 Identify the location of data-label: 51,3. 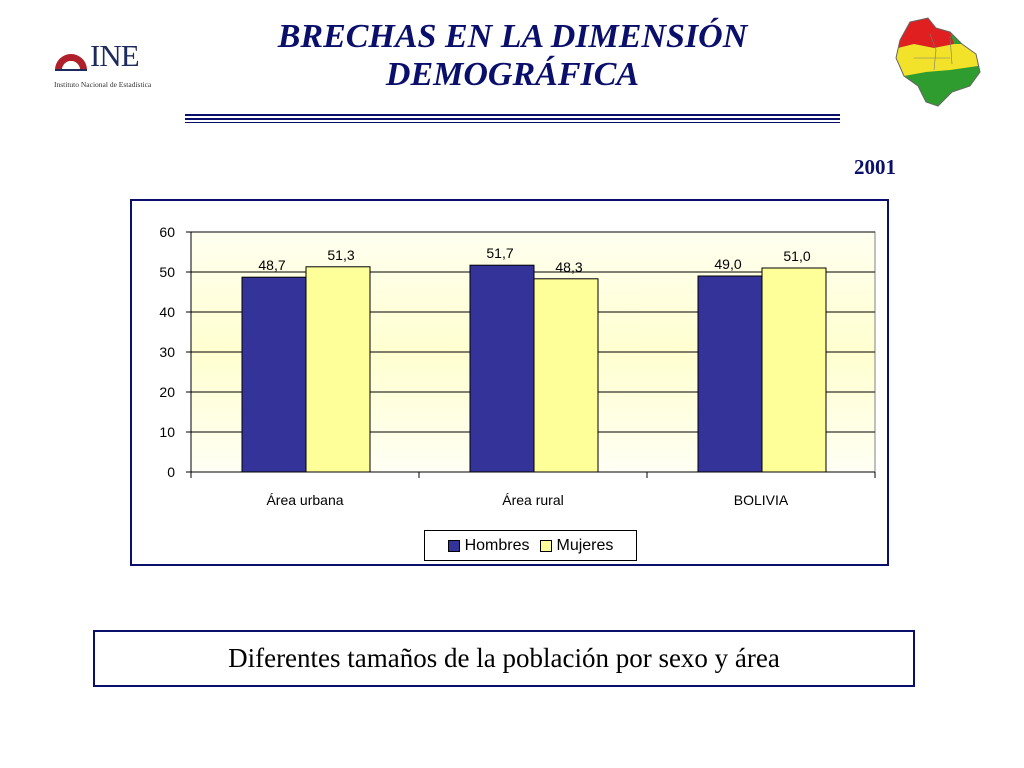
(340, 255).